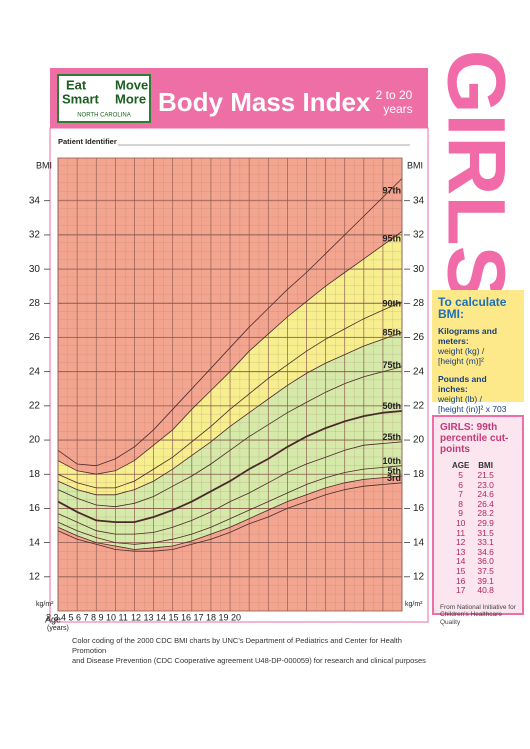 This screenshot has height=749, width=530. I want to click on table-cell: 6, so click(461, 484).